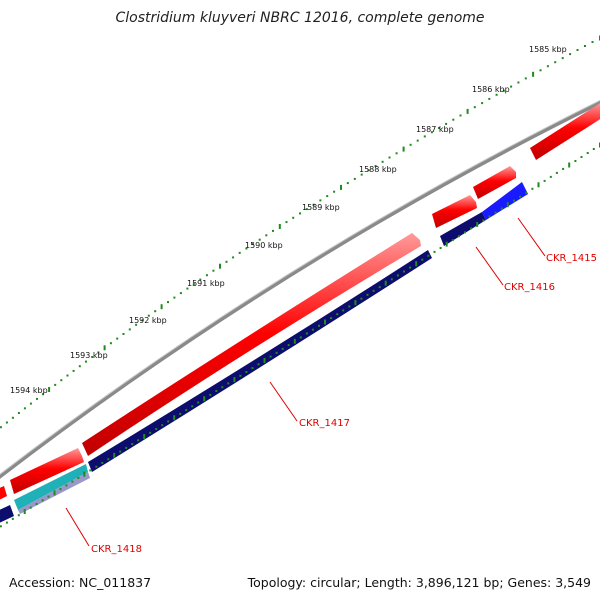 The width and height of the screenshot is (600, 600). What do you see at coordinates (89, 355) in the screenshot?
I see `scale-tick-label: 1593 kbp` at bounding box center [89, 355].